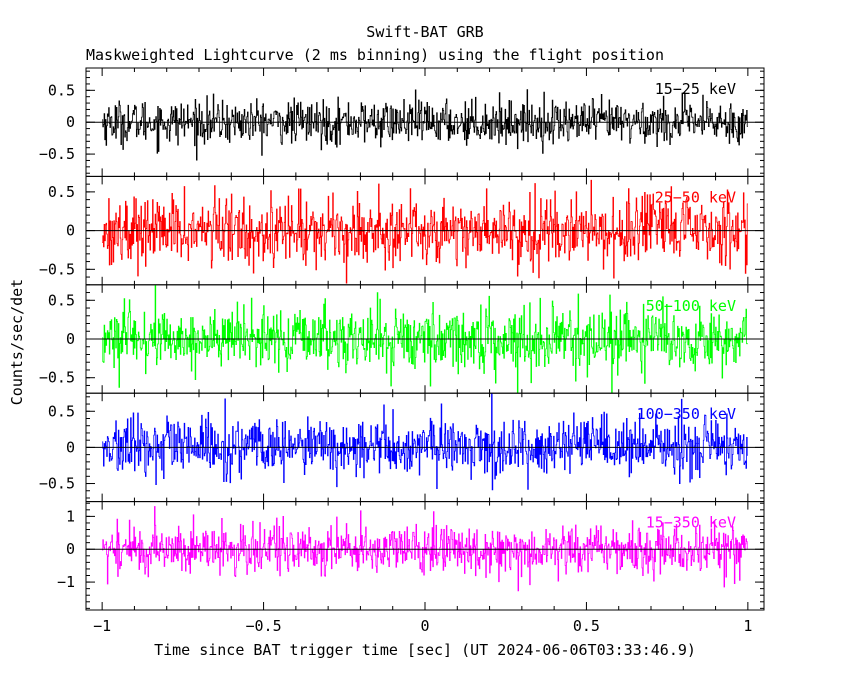 Image resolution: width=850 pixels, height=680 pixels. I want to click on x-tick-label: −1, so click(102, 626).